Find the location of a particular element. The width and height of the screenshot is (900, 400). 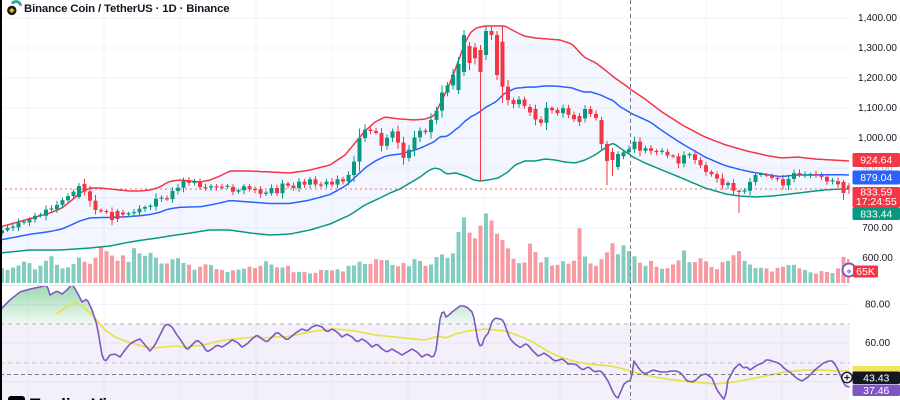

svg-text: 700.00 is located at coordinates (877, 228).